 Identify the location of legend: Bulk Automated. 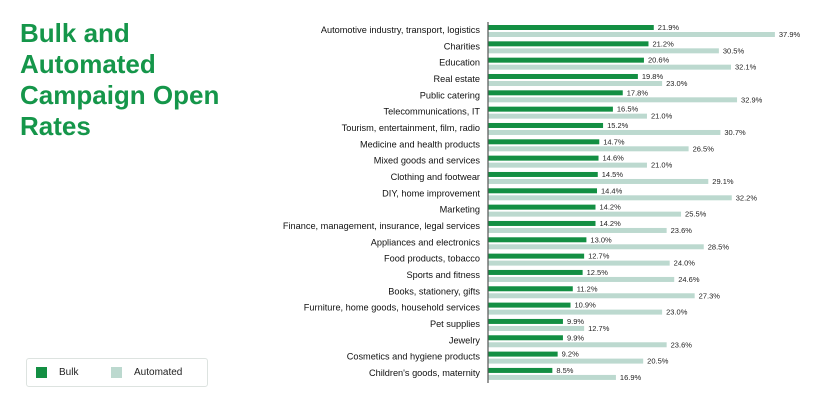
(117, 372).